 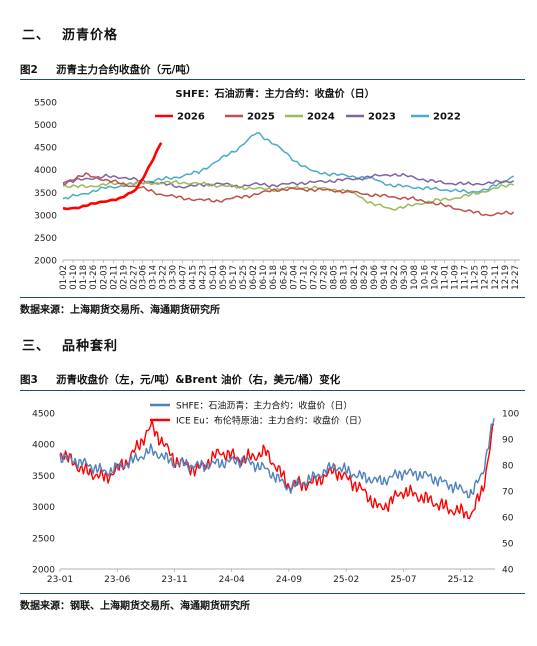 What do you see at coordinates (45, 149) in the screenshot?
I see `chart1-ytick-label: 4500` at bounding box center [45, 149].